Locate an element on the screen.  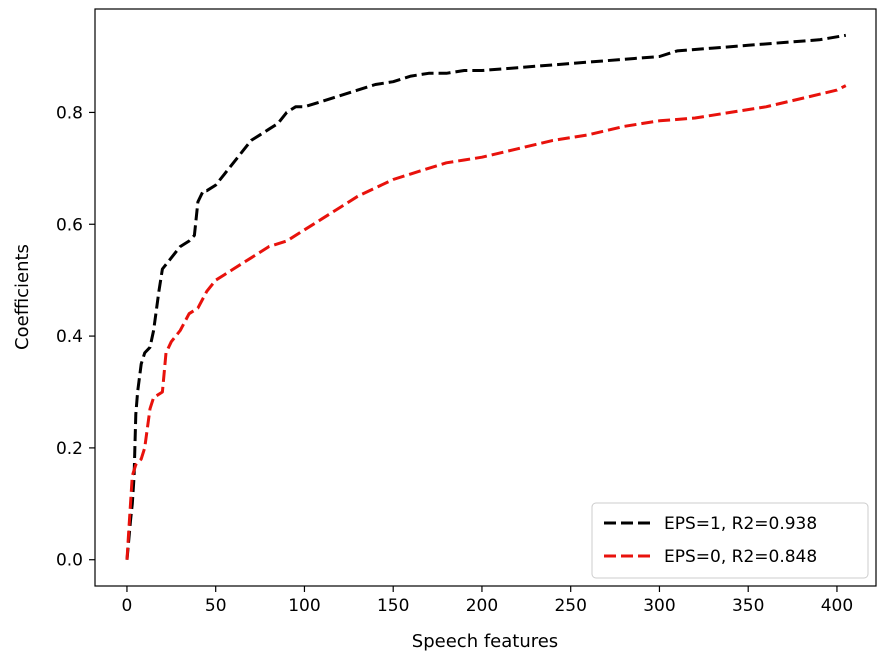
x-tick-label: 50 is located at coordinates (216, 606).